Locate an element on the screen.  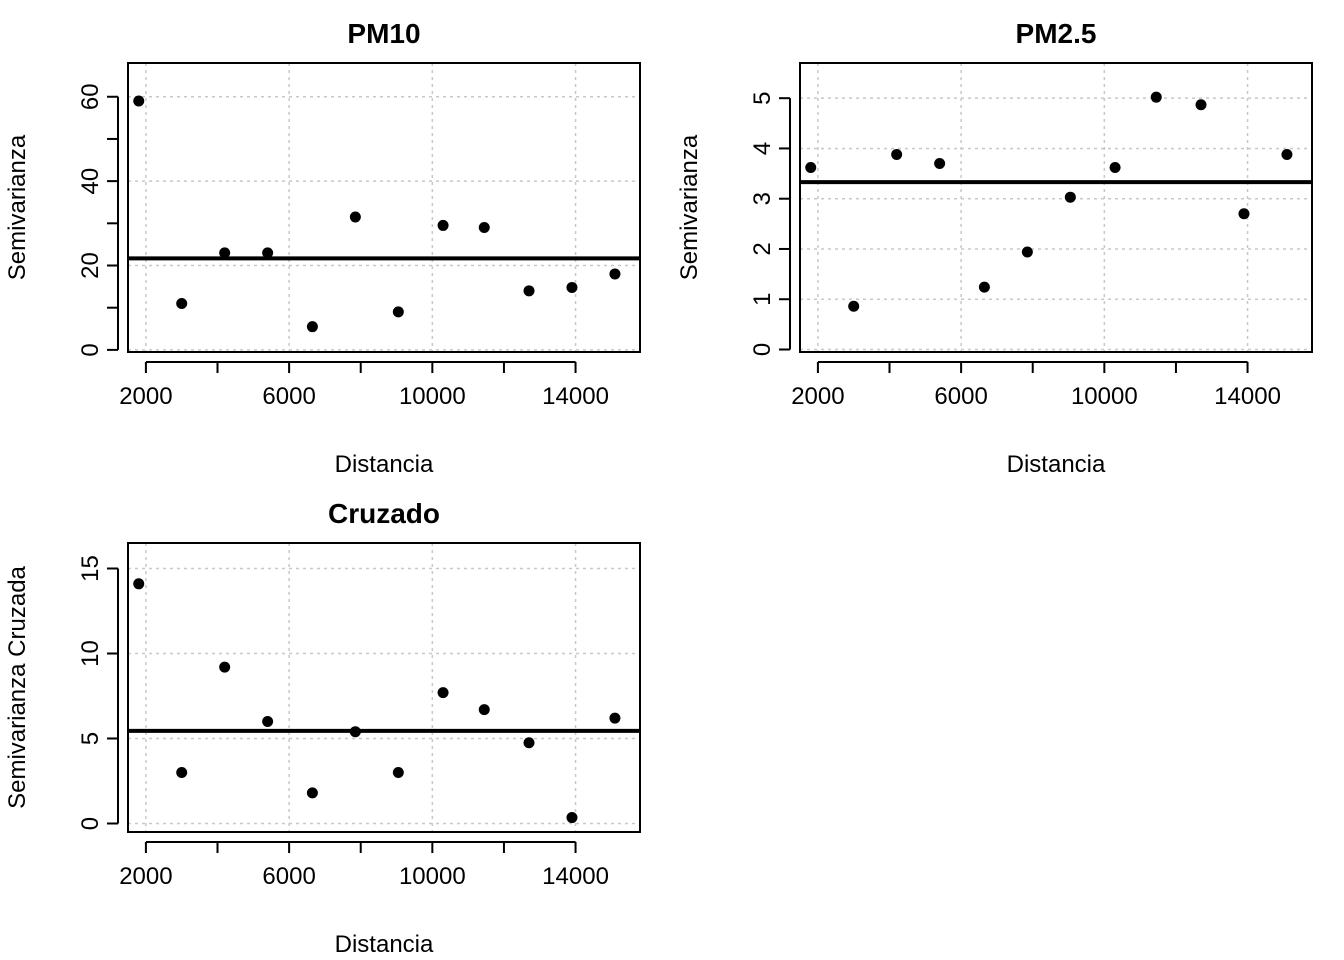
chart-title: PM2.5 is located at coordinates (1056, 33).